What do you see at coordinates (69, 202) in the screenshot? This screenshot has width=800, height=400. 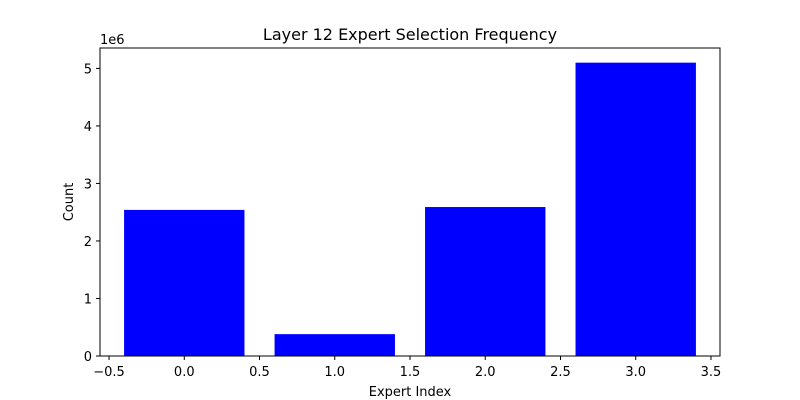 I see `y-axis-title: Count` at bounding box center [69, 202].